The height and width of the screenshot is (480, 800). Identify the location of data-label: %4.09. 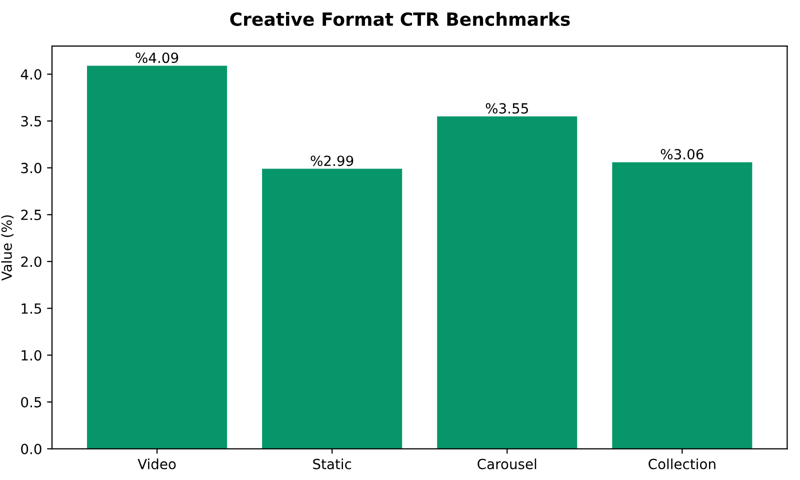
(157, 58).